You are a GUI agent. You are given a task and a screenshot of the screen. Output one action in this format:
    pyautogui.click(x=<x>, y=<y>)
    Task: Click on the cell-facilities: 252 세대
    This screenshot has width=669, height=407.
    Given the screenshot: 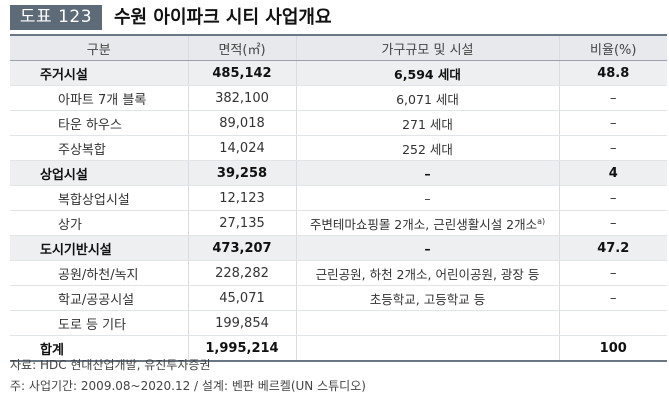 What is the action you would take?
    pyautogui.click(x=427, y=148)
    